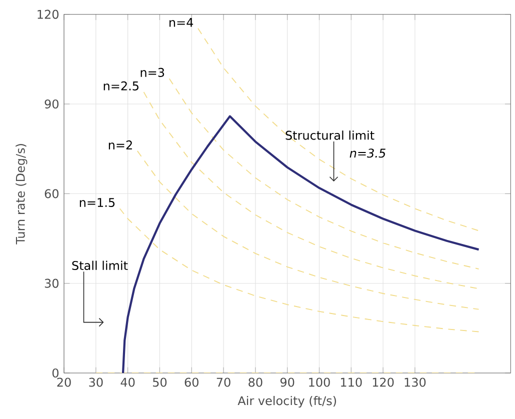 This screenshot has height=419, width=515. Describe the element at coordinates (287, 382) in the screenshot. I see `x-tick-label: 90` at that location.